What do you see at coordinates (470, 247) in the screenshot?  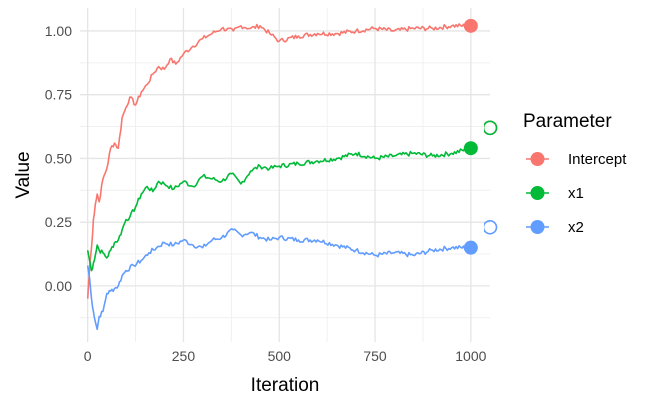 I see `endpoint-marker-x2` at bounding box center [470, 247].